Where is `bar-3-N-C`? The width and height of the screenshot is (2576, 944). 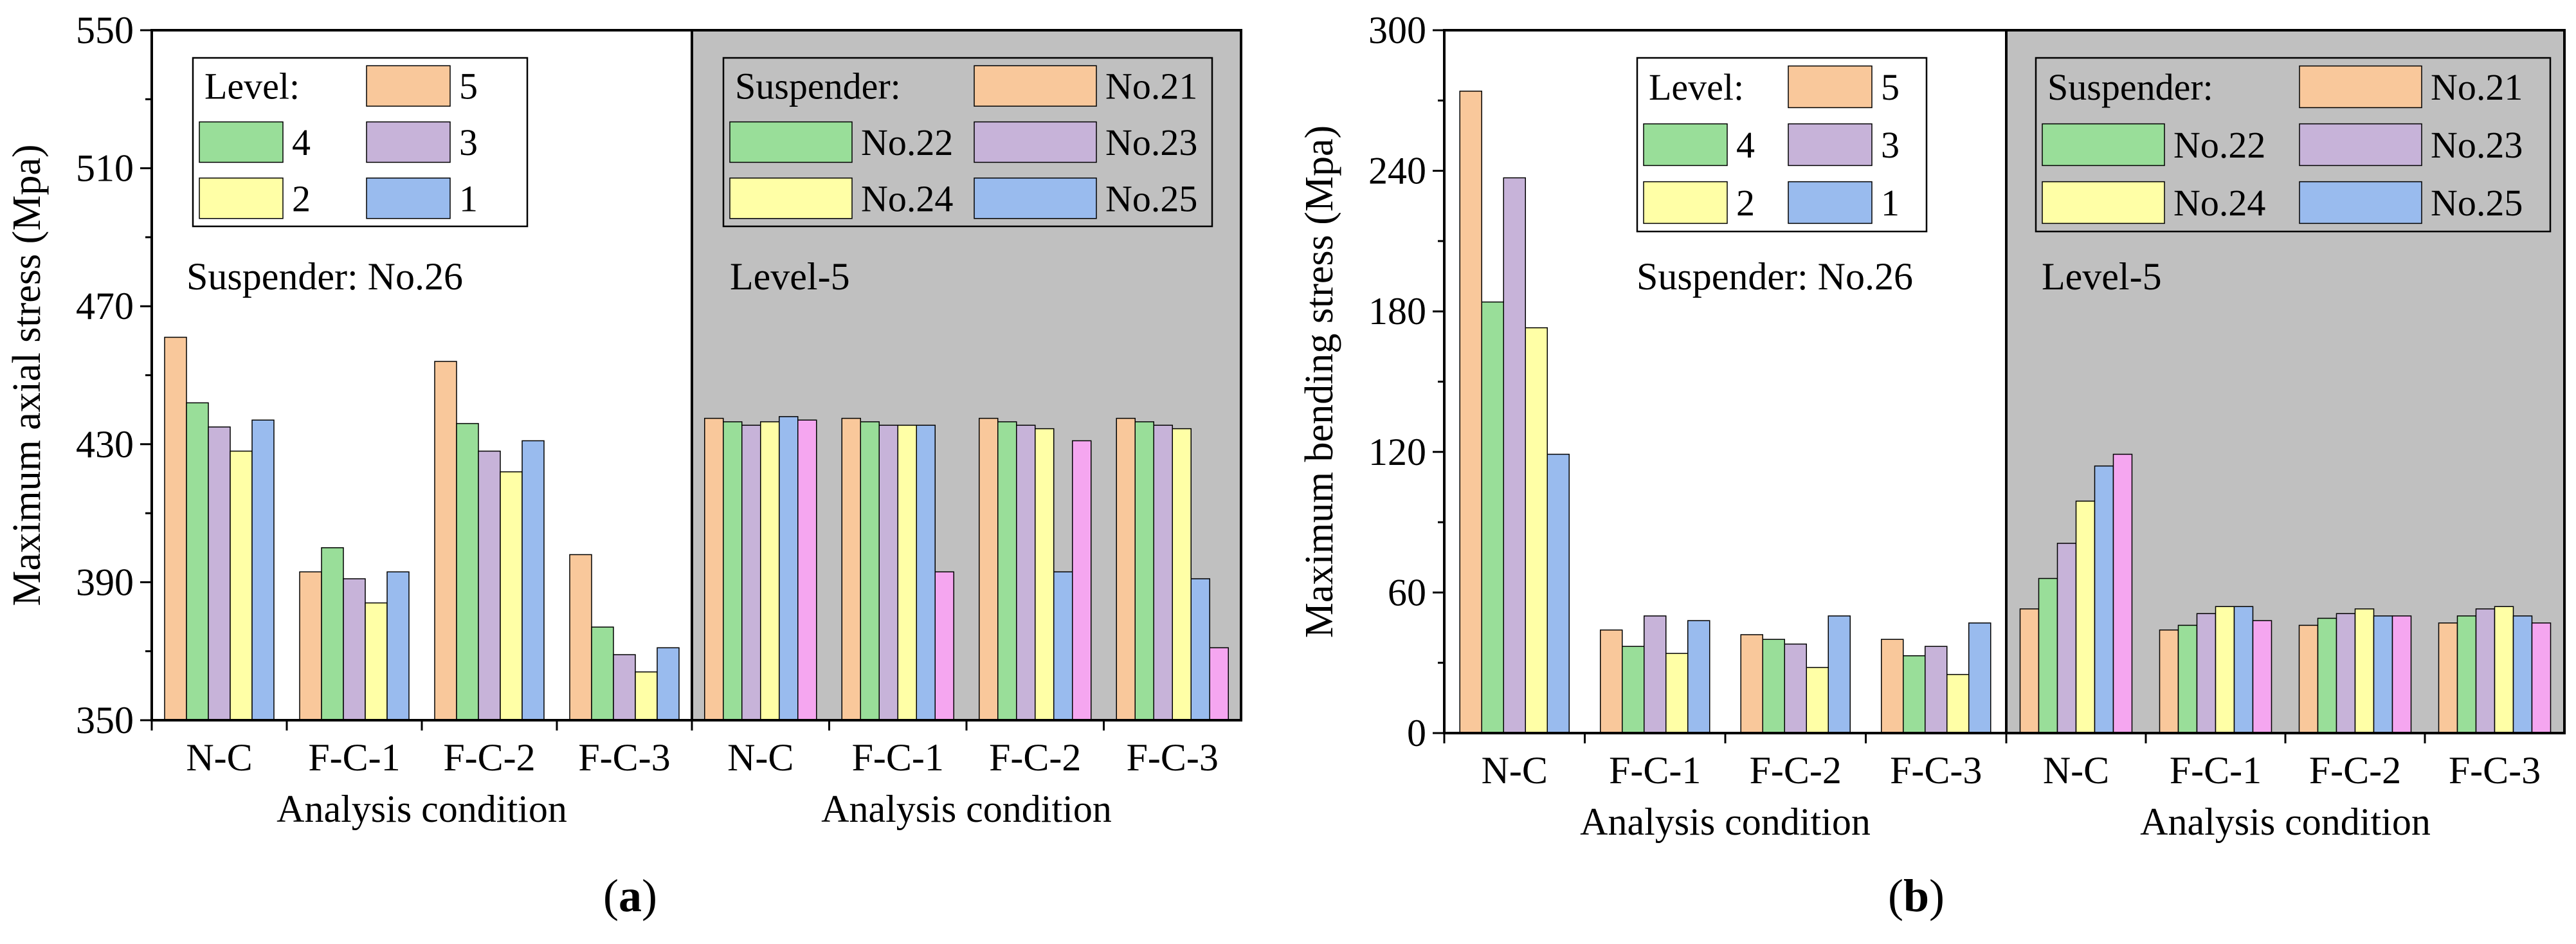 bar-3-N-C is located at coordinates (219, 573).